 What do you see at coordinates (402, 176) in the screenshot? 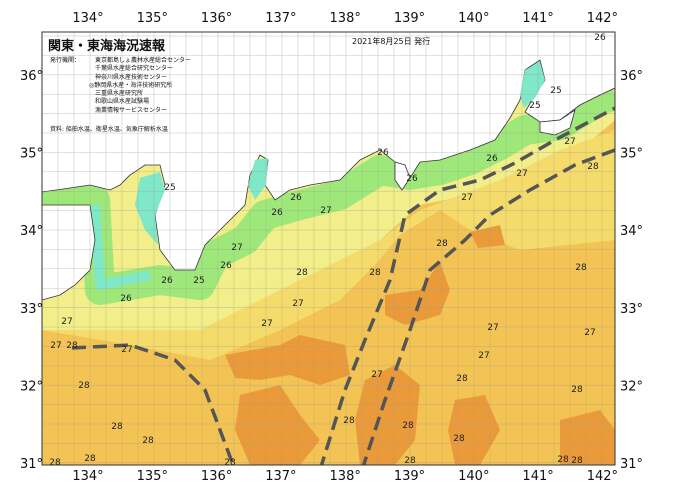
I see `izu-peninsula` at bounding box center [402, 176].